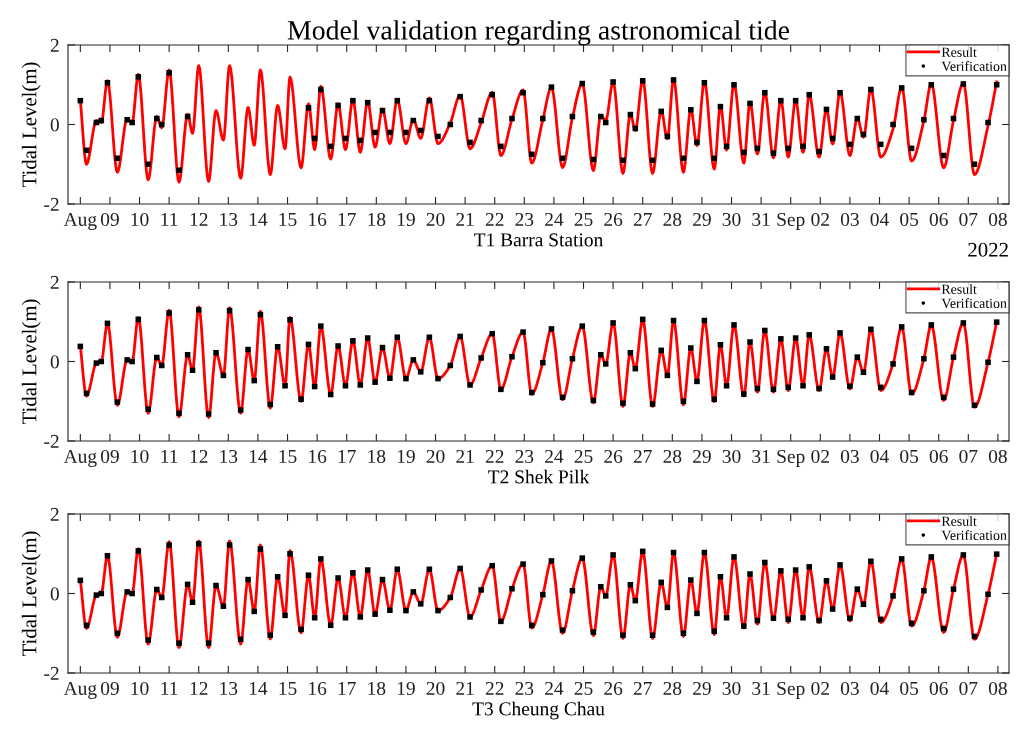 The width and height of the screenshot is (1029, 731). What do you see at coordinates (494, 688) in the screenshot?
I see `x-tick-label: 22` at bounding box center [494, 688].